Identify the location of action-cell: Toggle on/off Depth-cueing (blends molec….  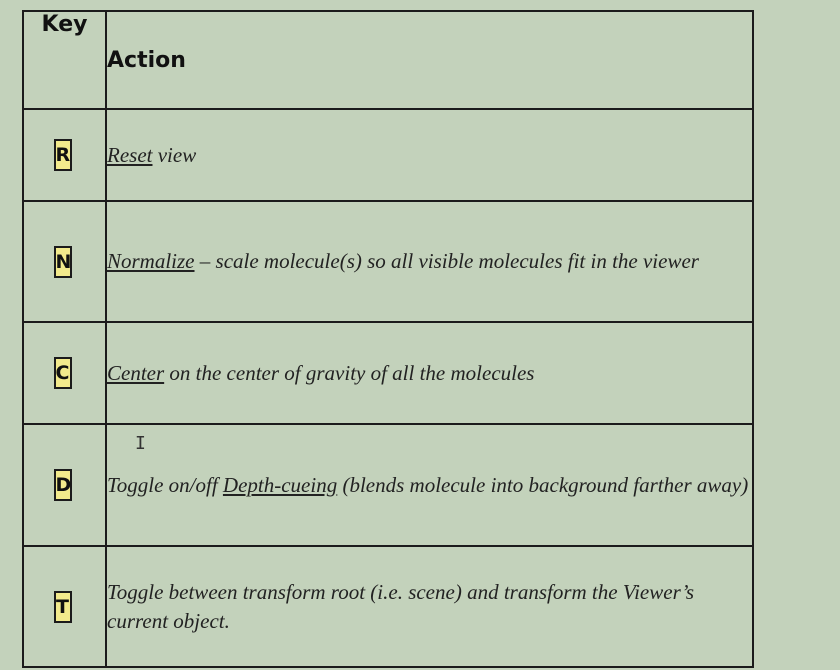
(429, 485).